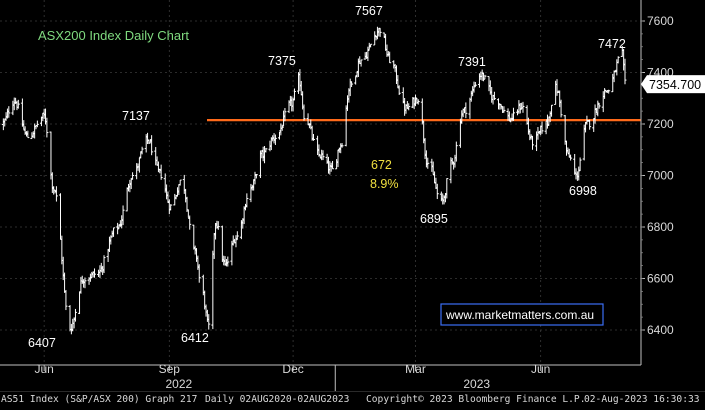  Describe the element at coordinates (660, 330) in the screenshot. I see `y-tick-label: 6400` at that location.